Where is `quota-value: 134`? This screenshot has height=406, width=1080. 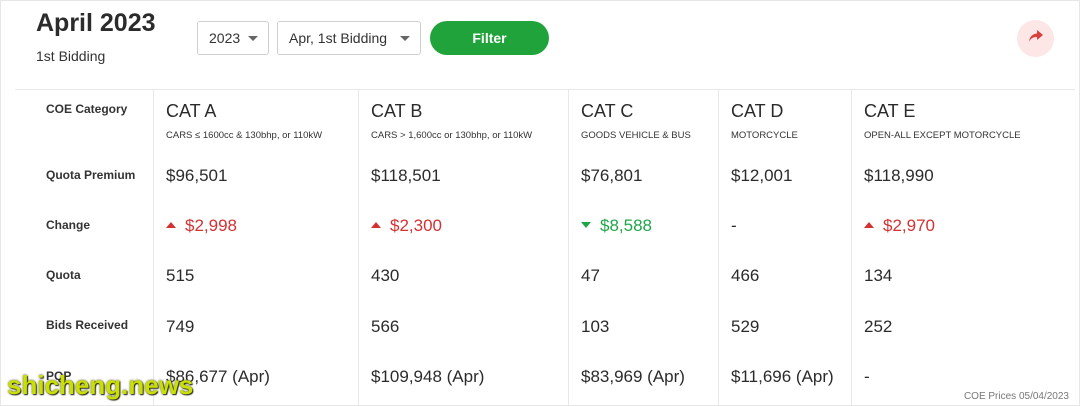 quota-value: 134 is located at coordinates (878, 275).